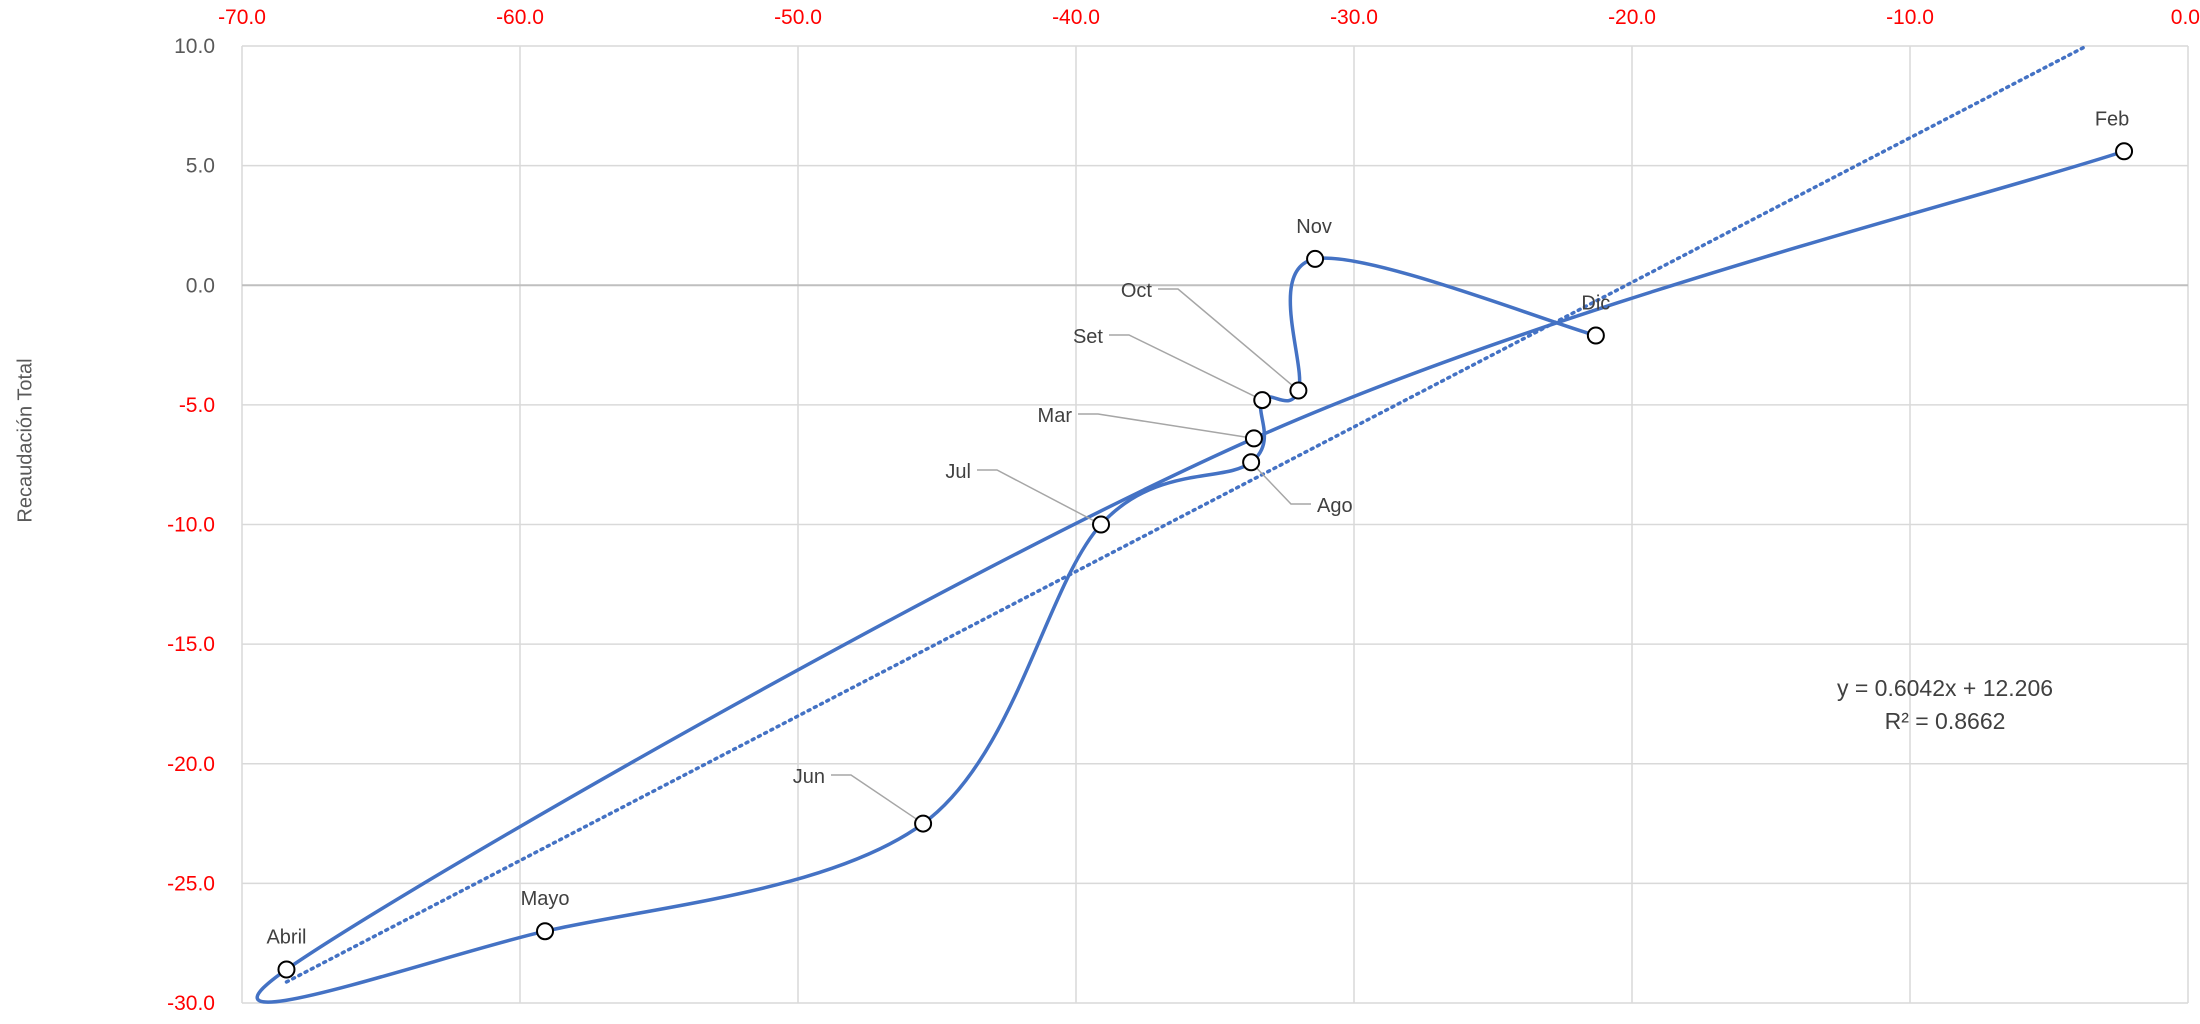 The height and width of the screenshot is (1024, 2200). I want to click on data-point-mayo, so click(545, 931).